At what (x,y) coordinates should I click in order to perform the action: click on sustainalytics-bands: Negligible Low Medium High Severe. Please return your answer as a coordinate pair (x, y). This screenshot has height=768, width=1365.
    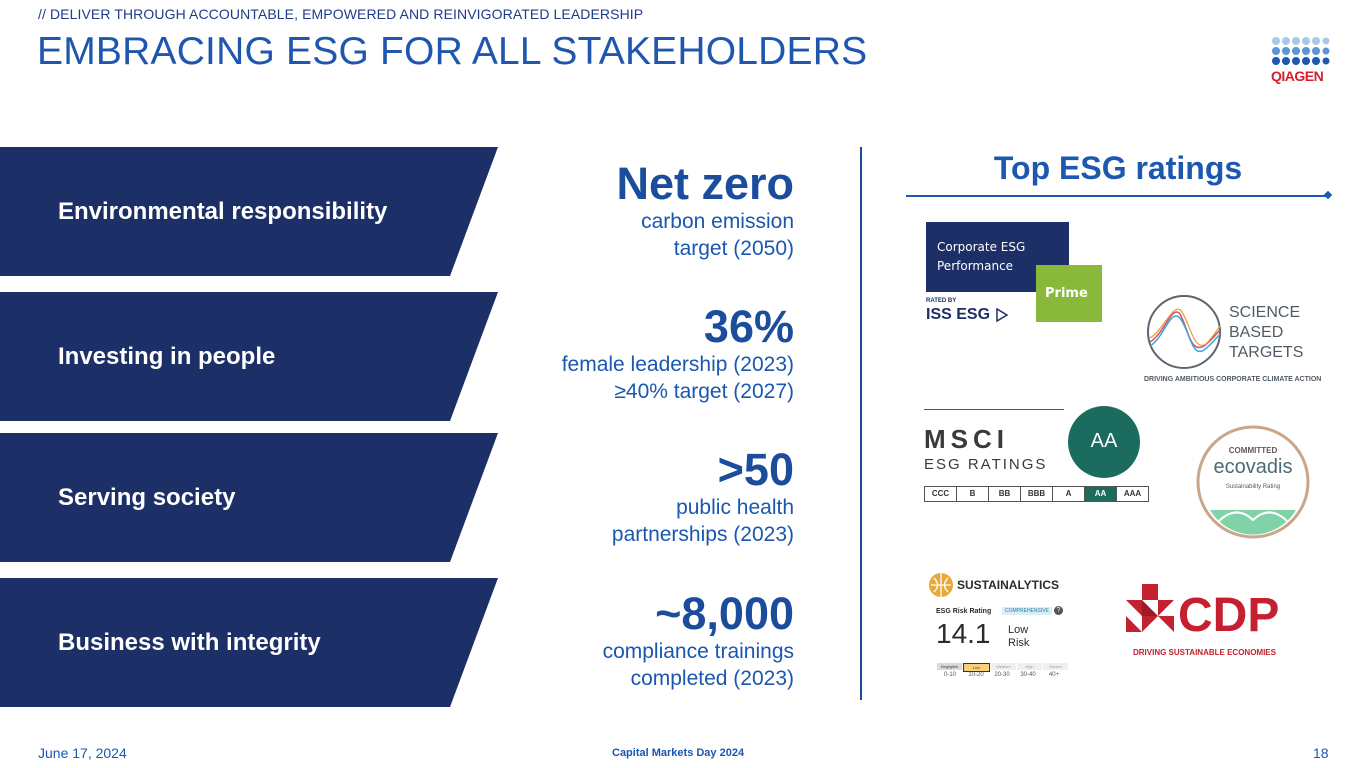
    Looking at the image, I should click on (1002, 667).